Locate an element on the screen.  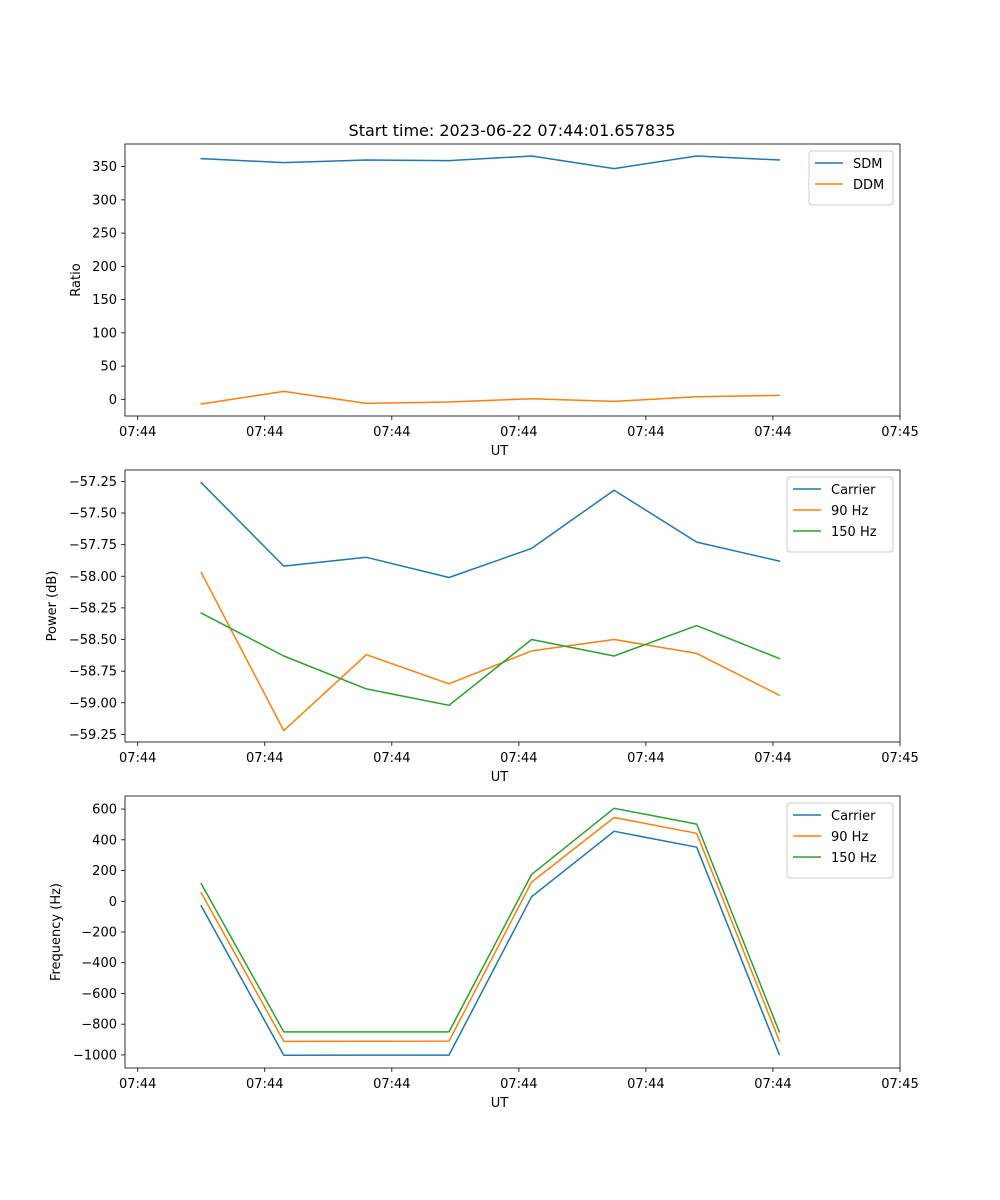
y-tick-label: −57.50 is located at coordinates (93, 514).